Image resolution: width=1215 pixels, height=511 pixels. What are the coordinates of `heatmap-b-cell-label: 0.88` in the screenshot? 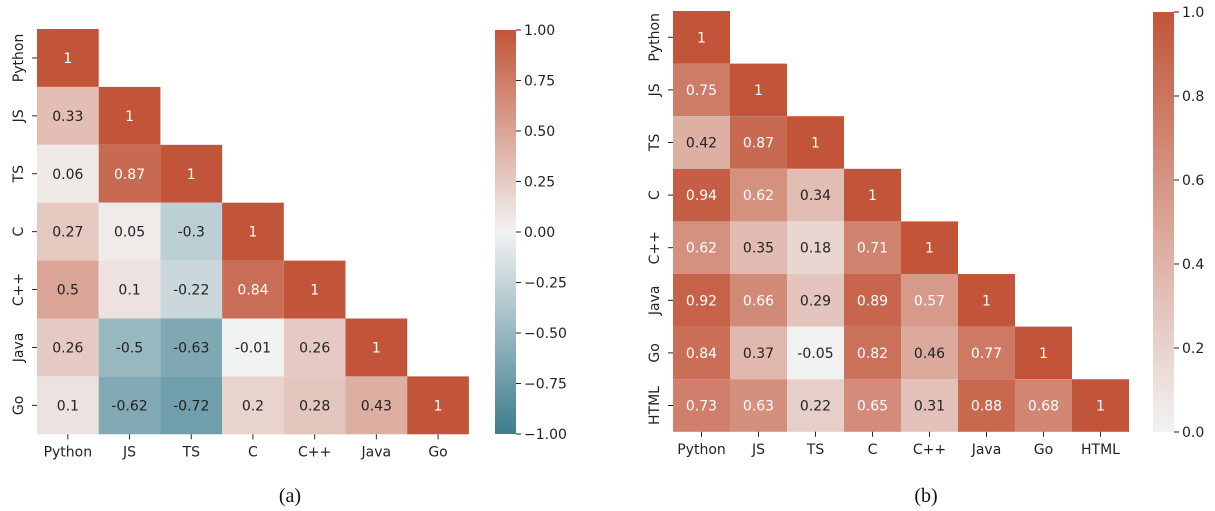 It's located at (986, 407).